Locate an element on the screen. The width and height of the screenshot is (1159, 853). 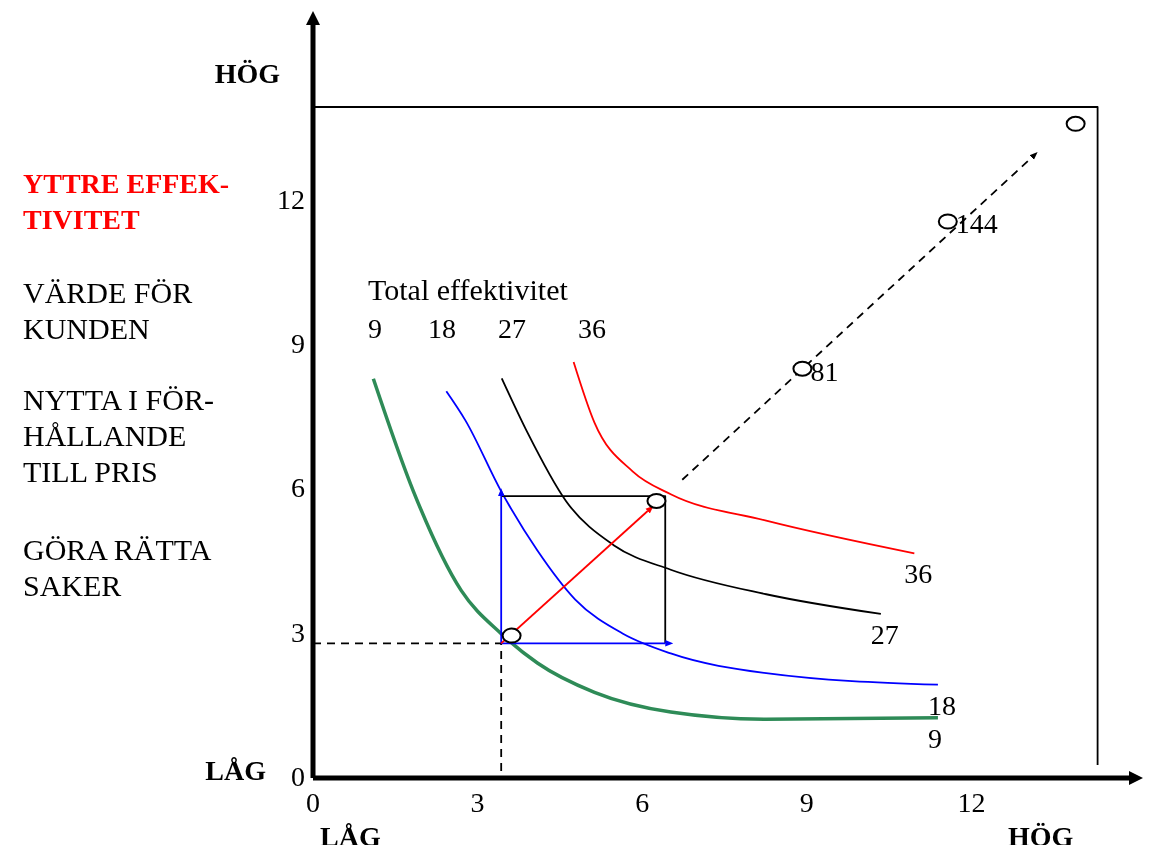
text: NYTTA I FÖR- HÅLLANDE TILL PRIS is located at coordinates (118, 435).